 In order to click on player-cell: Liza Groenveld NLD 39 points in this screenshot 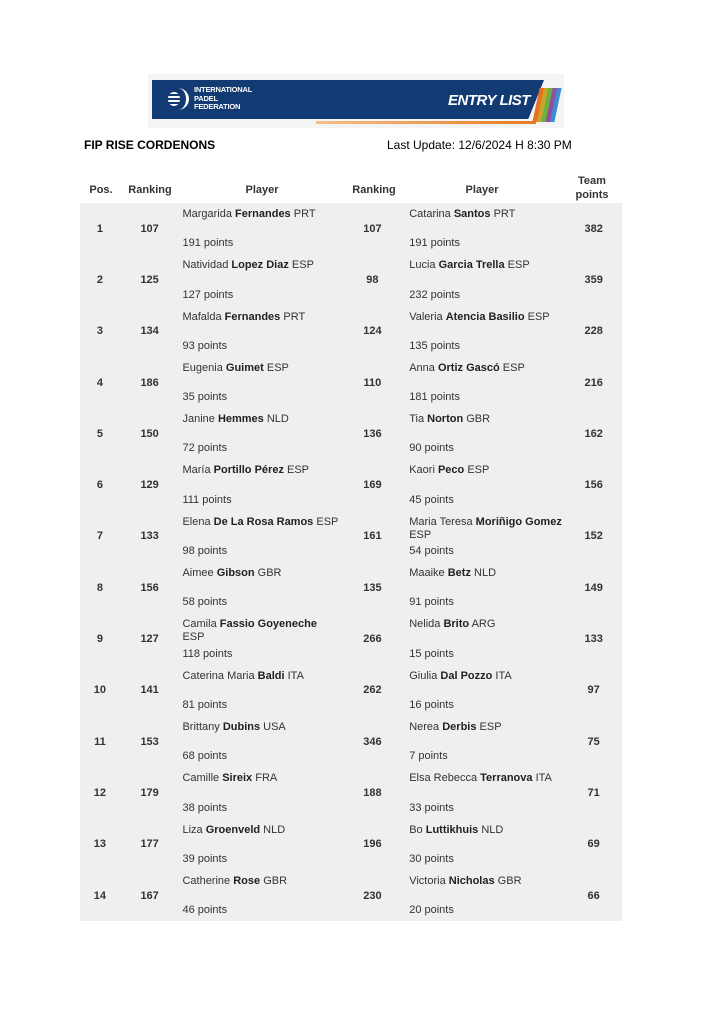, I will do `click(258, 844)`.